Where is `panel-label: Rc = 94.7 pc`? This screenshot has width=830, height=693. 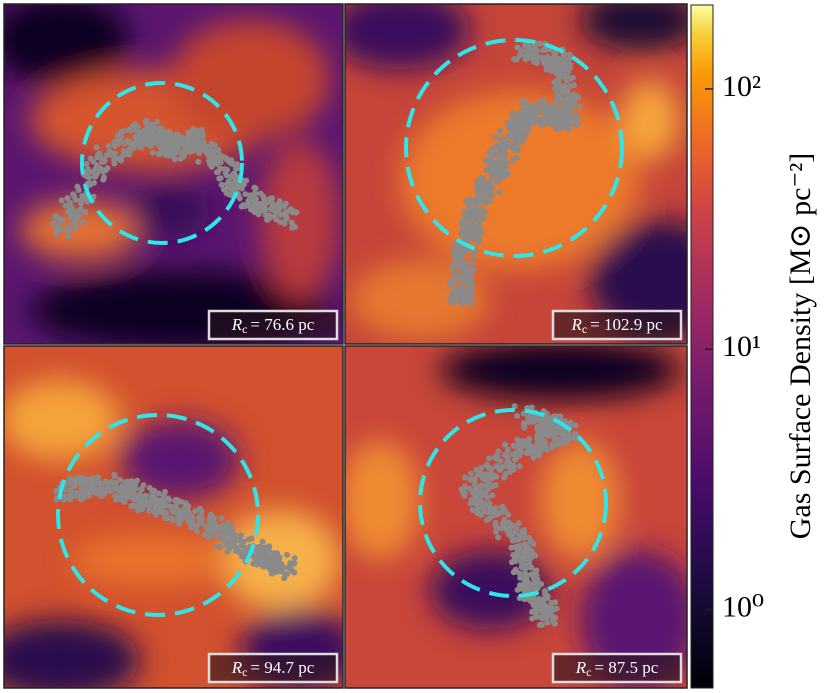 panel-label: Rc = 94.7 pc is located at coordinates (273, 668).